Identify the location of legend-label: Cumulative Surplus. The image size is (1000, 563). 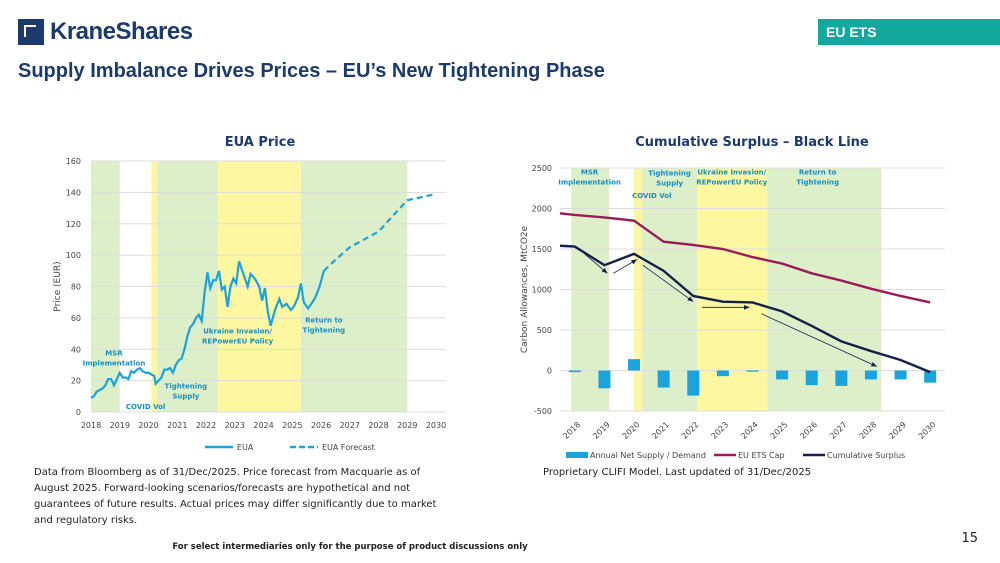
(866, 455).